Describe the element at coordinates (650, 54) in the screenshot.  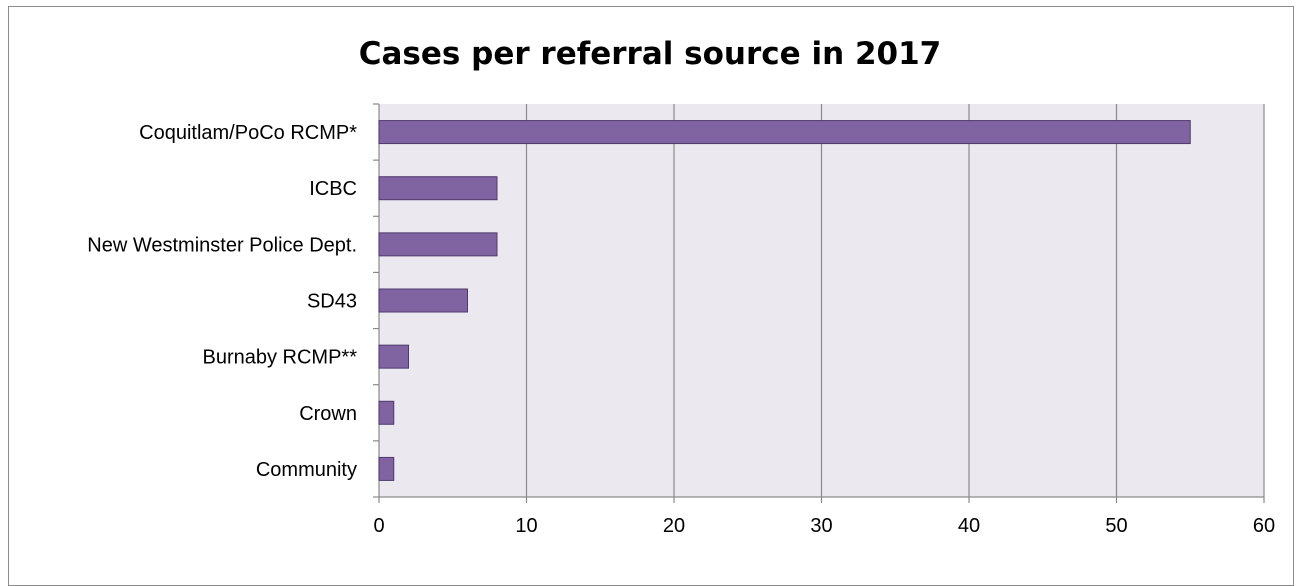
I see `chart-title: Cases per referral source in 2017` at that location.